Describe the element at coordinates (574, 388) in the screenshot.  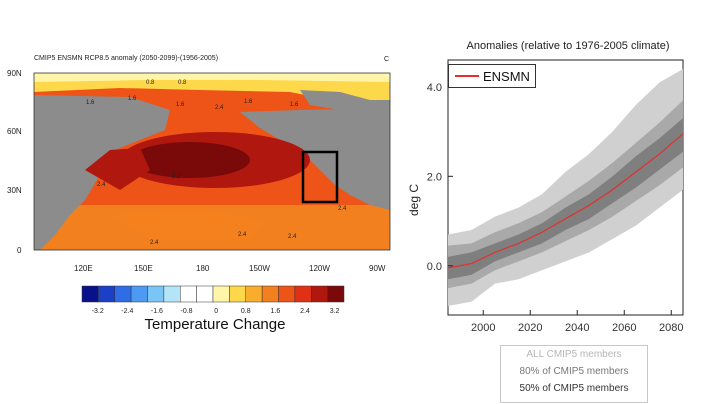
I see `band-legend-50: 50% of CMIP5 members` at that location.